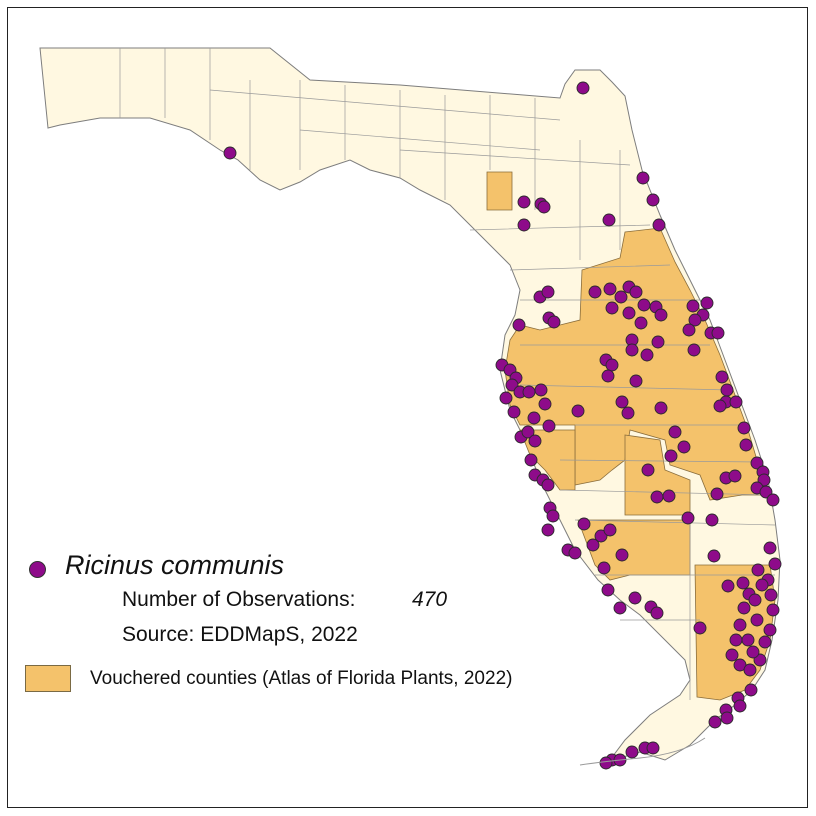 This screenshot has width=816, height=816. What do you see at coordinates (175, 565) in the screenshot?
I see `species-name: Ricinus communis` at bounding box center [175, 565].